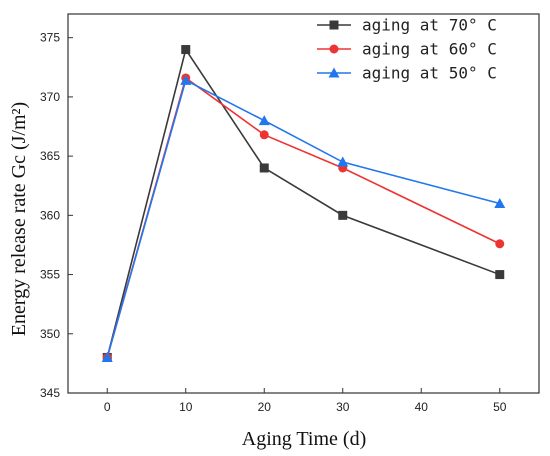 The height and width of the screenshot is (456, 550). Describe the element at coordinates (304, 439) in the screenshot. I see `x-axis-title: Aging Time (d)` at that location.